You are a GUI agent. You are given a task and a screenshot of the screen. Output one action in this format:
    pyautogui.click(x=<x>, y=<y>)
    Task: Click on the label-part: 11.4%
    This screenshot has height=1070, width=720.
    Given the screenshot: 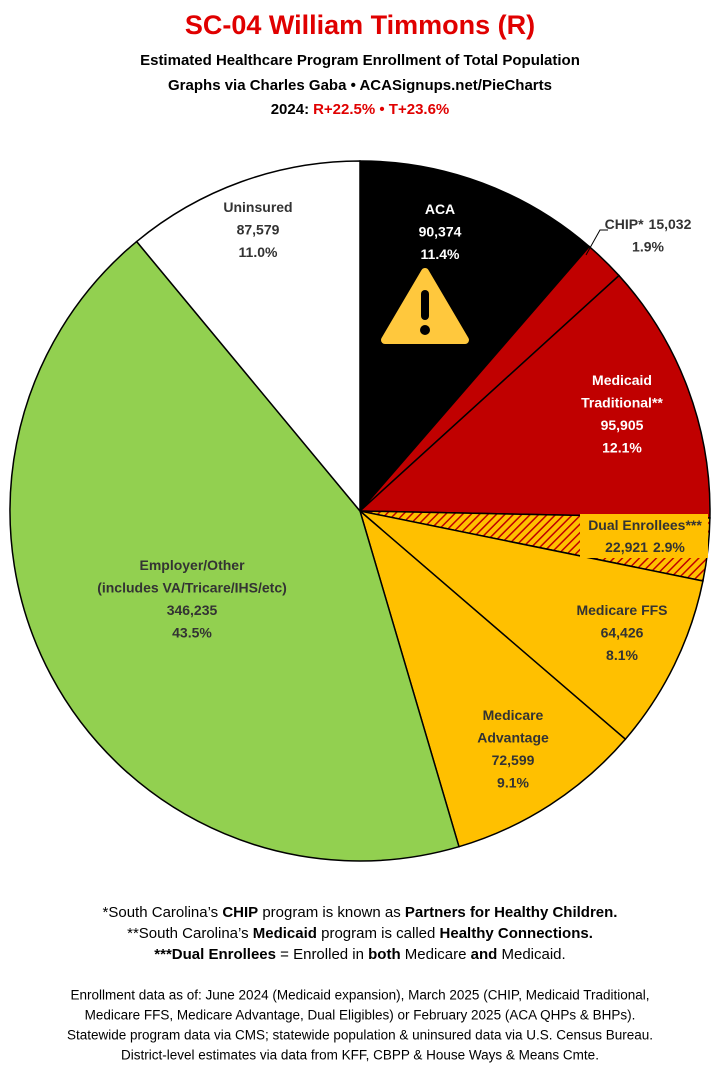 What is the action you would take?
    pyautogui.click(x=440, y=254)
    